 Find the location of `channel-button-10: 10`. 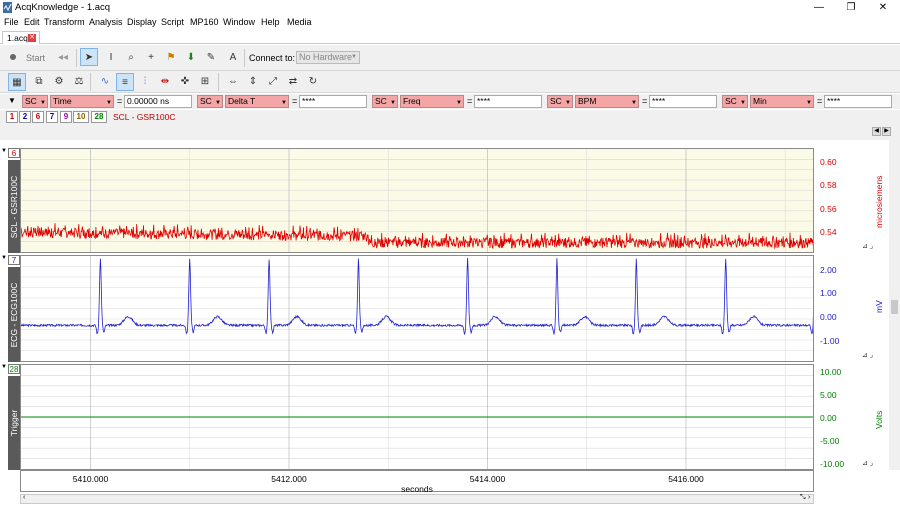

channel-button-10: 10 is located at coordinates (81, 117).